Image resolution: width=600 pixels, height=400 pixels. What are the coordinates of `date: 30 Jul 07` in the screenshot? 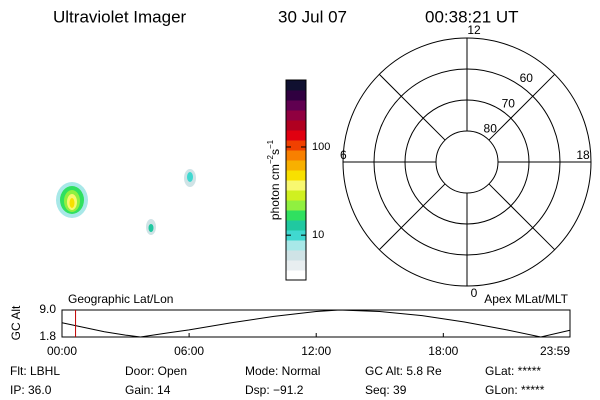 It's located at (312, 16).